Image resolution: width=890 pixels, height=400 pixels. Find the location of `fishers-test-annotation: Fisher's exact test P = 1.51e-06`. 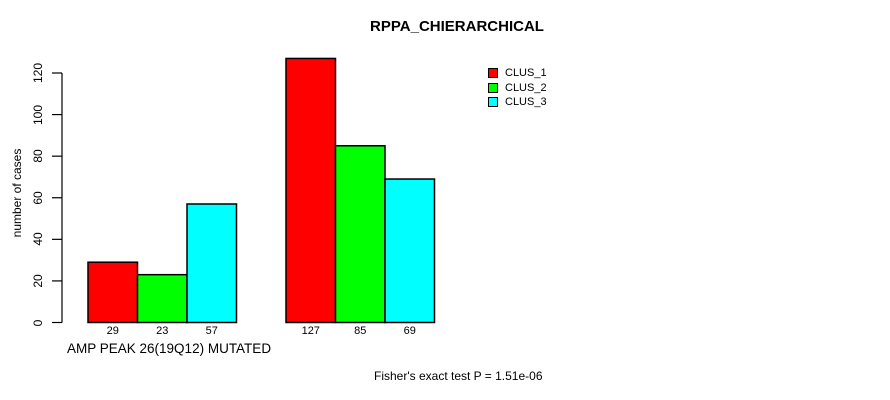

fishers-test-annotation: Fisher's exact test P = 1.51e-06 is located at coordinates (458, 376).